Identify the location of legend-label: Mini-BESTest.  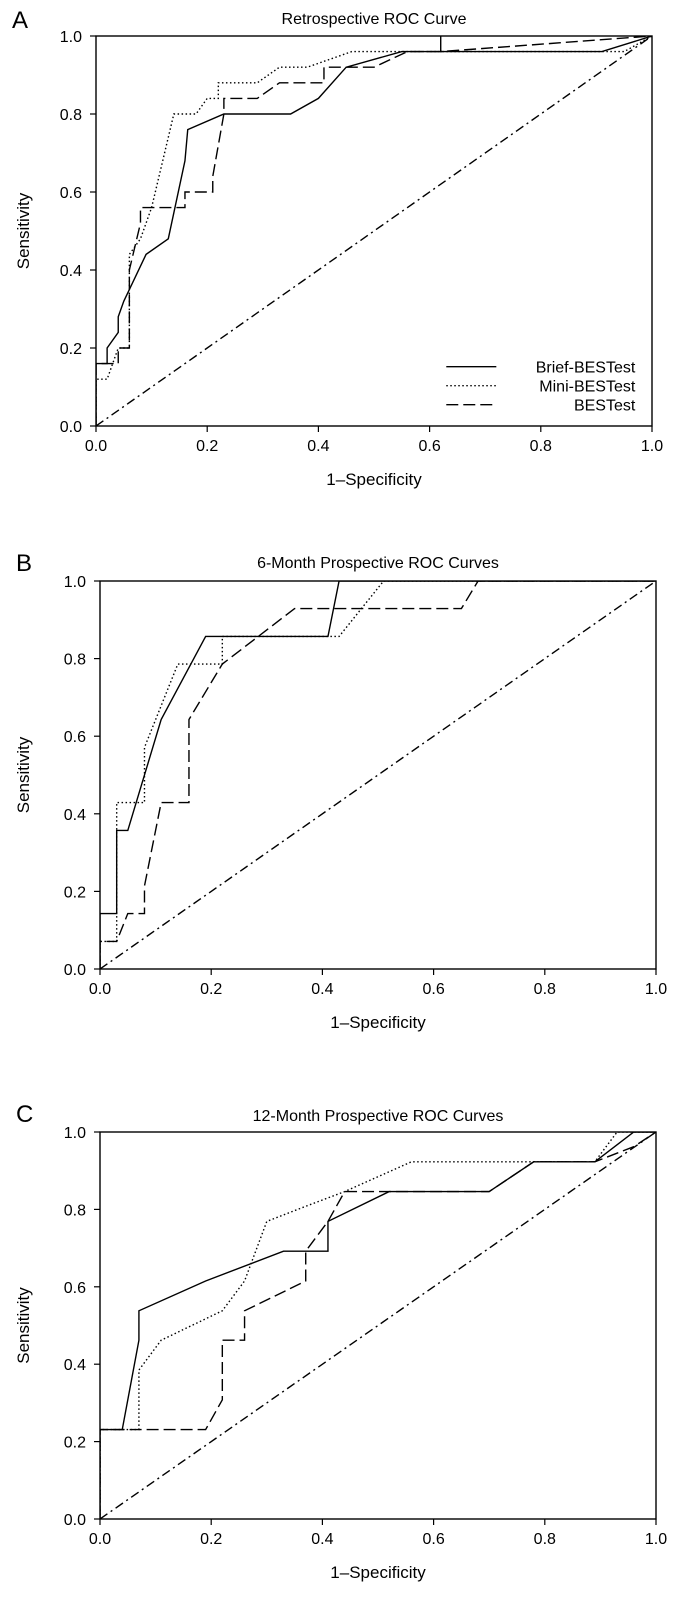
(587, 387).